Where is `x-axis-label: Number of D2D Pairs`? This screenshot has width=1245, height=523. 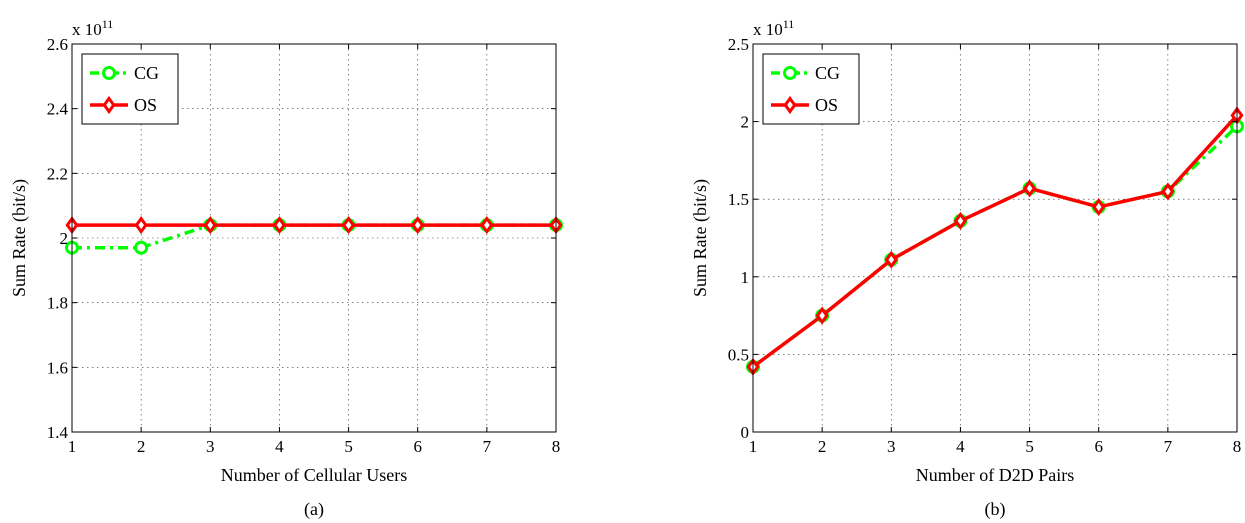
x-axis-label: Number of D2D Pairs is located at coordinates (995, 475).